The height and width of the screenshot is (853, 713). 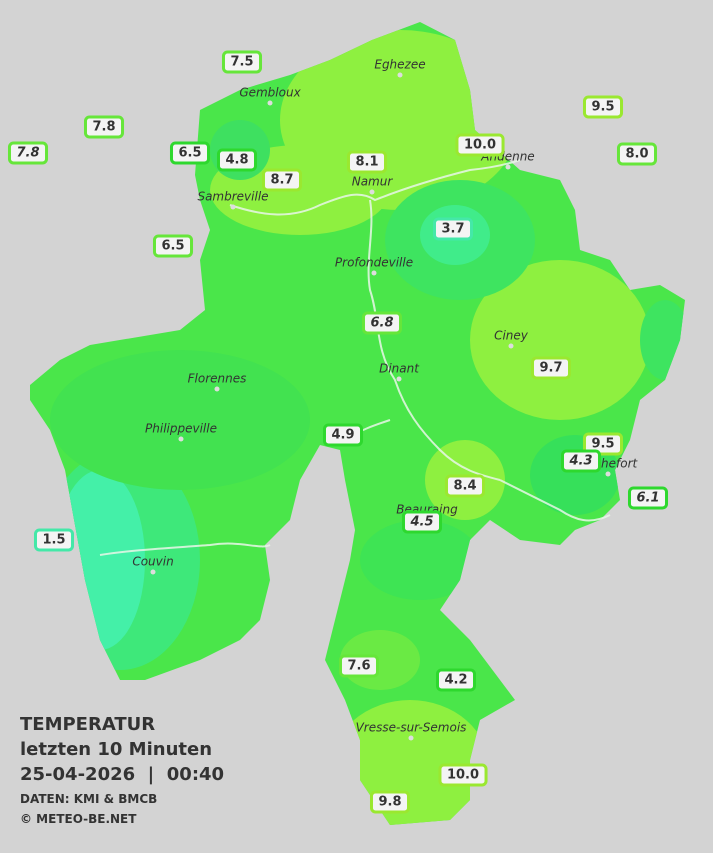 I want to click on station-value: 8.4, so click(x=464, y=486).